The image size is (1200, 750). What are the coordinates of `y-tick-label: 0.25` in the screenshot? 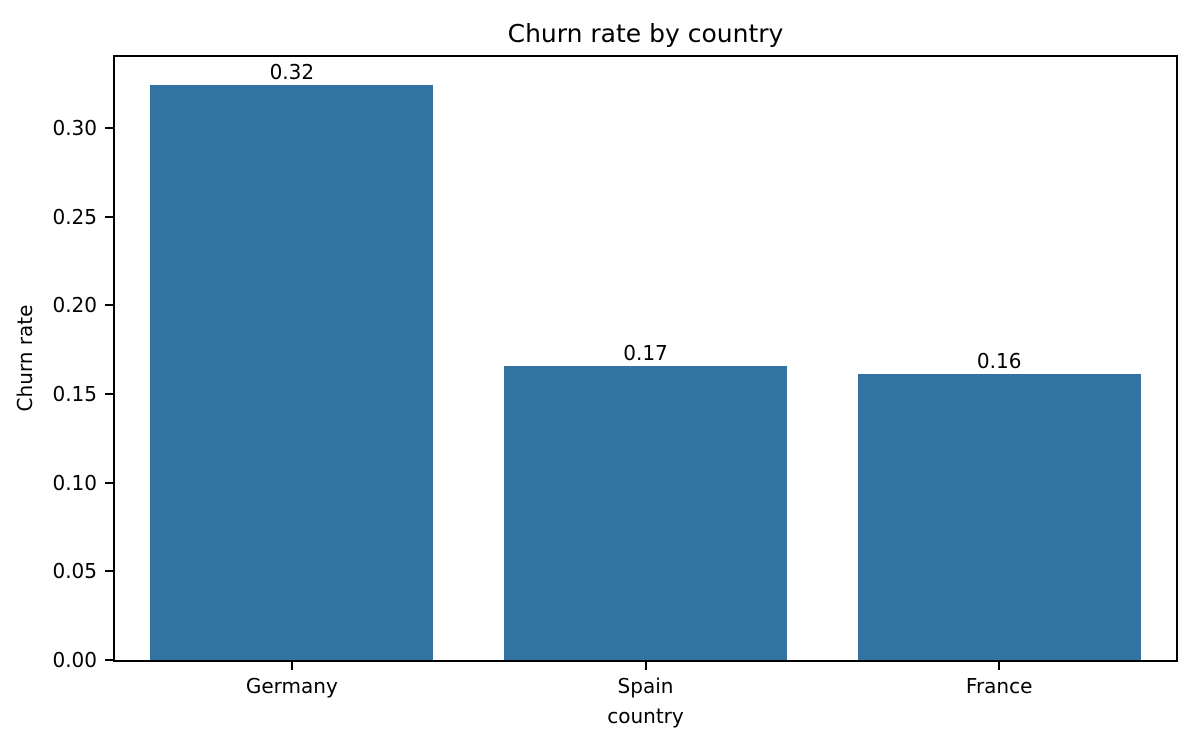 It's located at (74, 216).